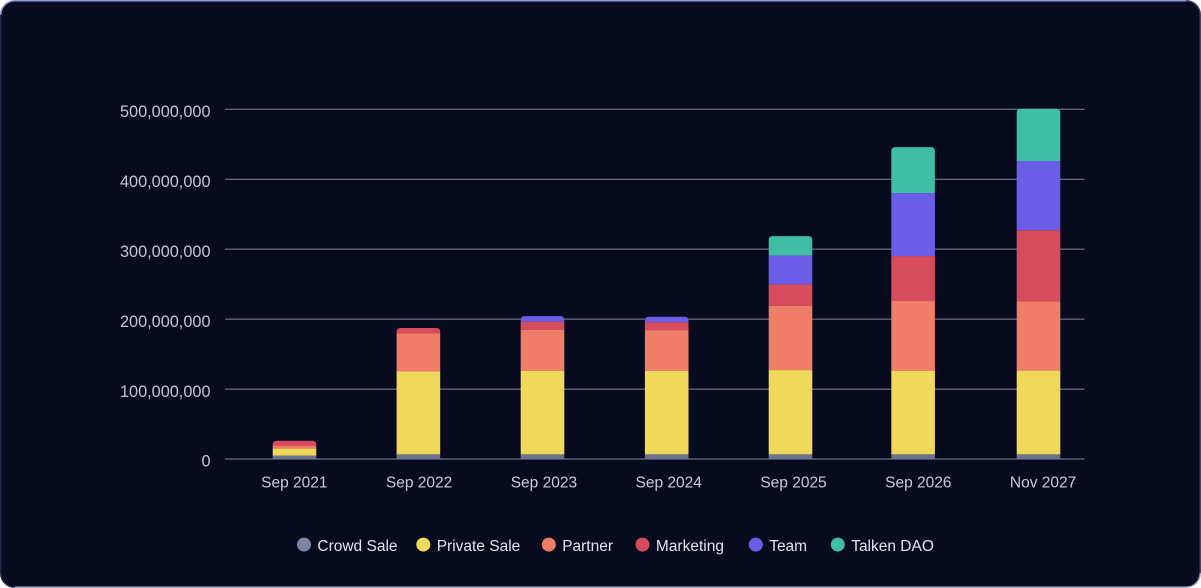 This screenshot has width=1201, height=588. What do you see at coordinates (544, 483) in the screenshot?
I see `svg-text: Sep 2023` at bounding box center [544, 483].